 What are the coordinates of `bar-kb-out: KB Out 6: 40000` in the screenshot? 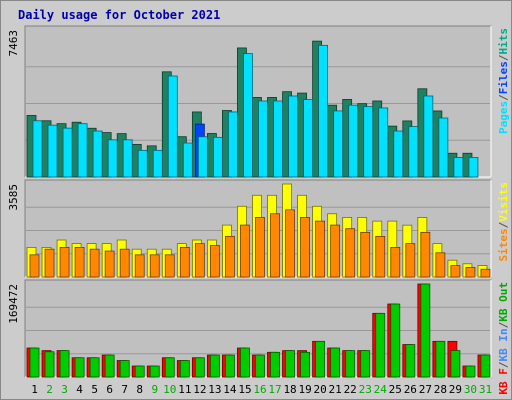 It's located at (109, 366).